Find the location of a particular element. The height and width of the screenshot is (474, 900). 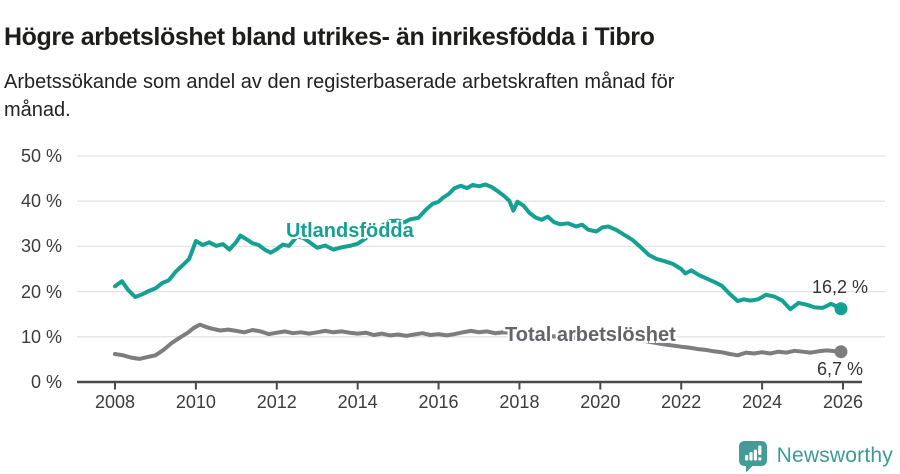

x-axis-tick-label: 2024 is located at coordinates (762, 402).